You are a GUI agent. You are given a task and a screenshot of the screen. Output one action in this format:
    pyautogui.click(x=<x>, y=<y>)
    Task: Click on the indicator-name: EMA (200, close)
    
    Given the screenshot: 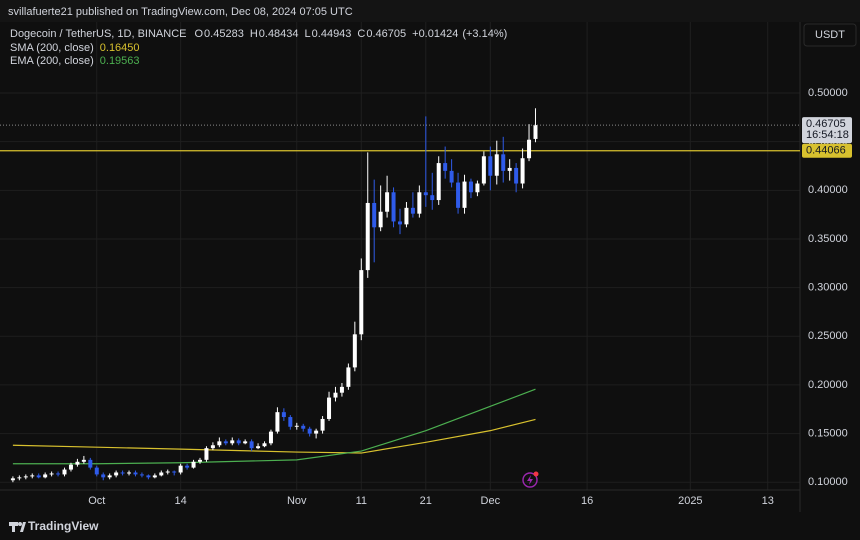 What is the action you would take?
    pyautogui.click(x=52, y=61)
    